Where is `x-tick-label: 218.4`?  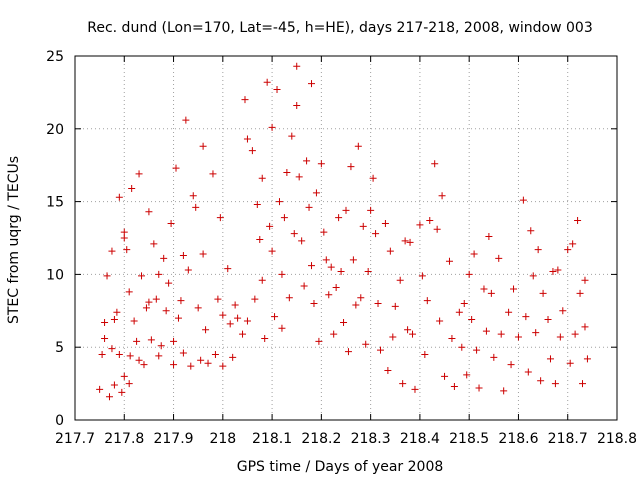
x-tick-label: 218.4 is located at coordinates (420, 439).